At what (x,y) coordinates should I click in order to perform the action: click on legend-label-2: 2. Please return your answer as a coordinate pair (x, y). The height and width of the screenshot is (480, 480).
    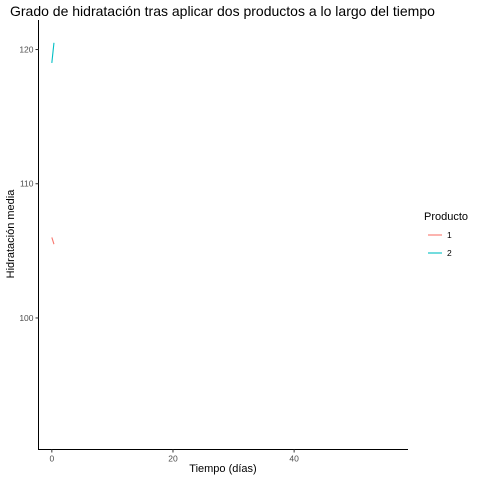
    Looking at the image, I should click on (449, 253).